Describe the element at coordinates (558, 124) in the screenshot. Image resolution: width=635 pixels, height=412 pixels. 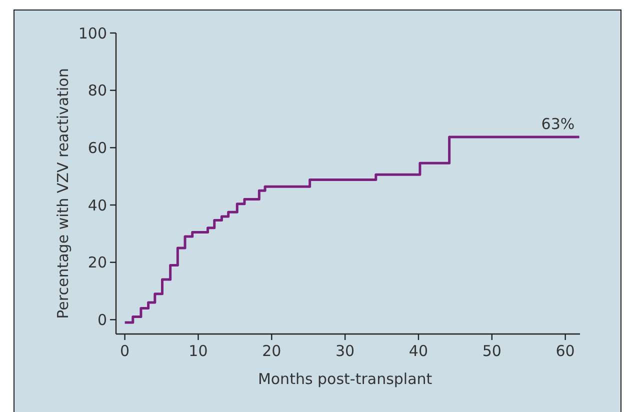
I see `annotation: 63%` at that location.